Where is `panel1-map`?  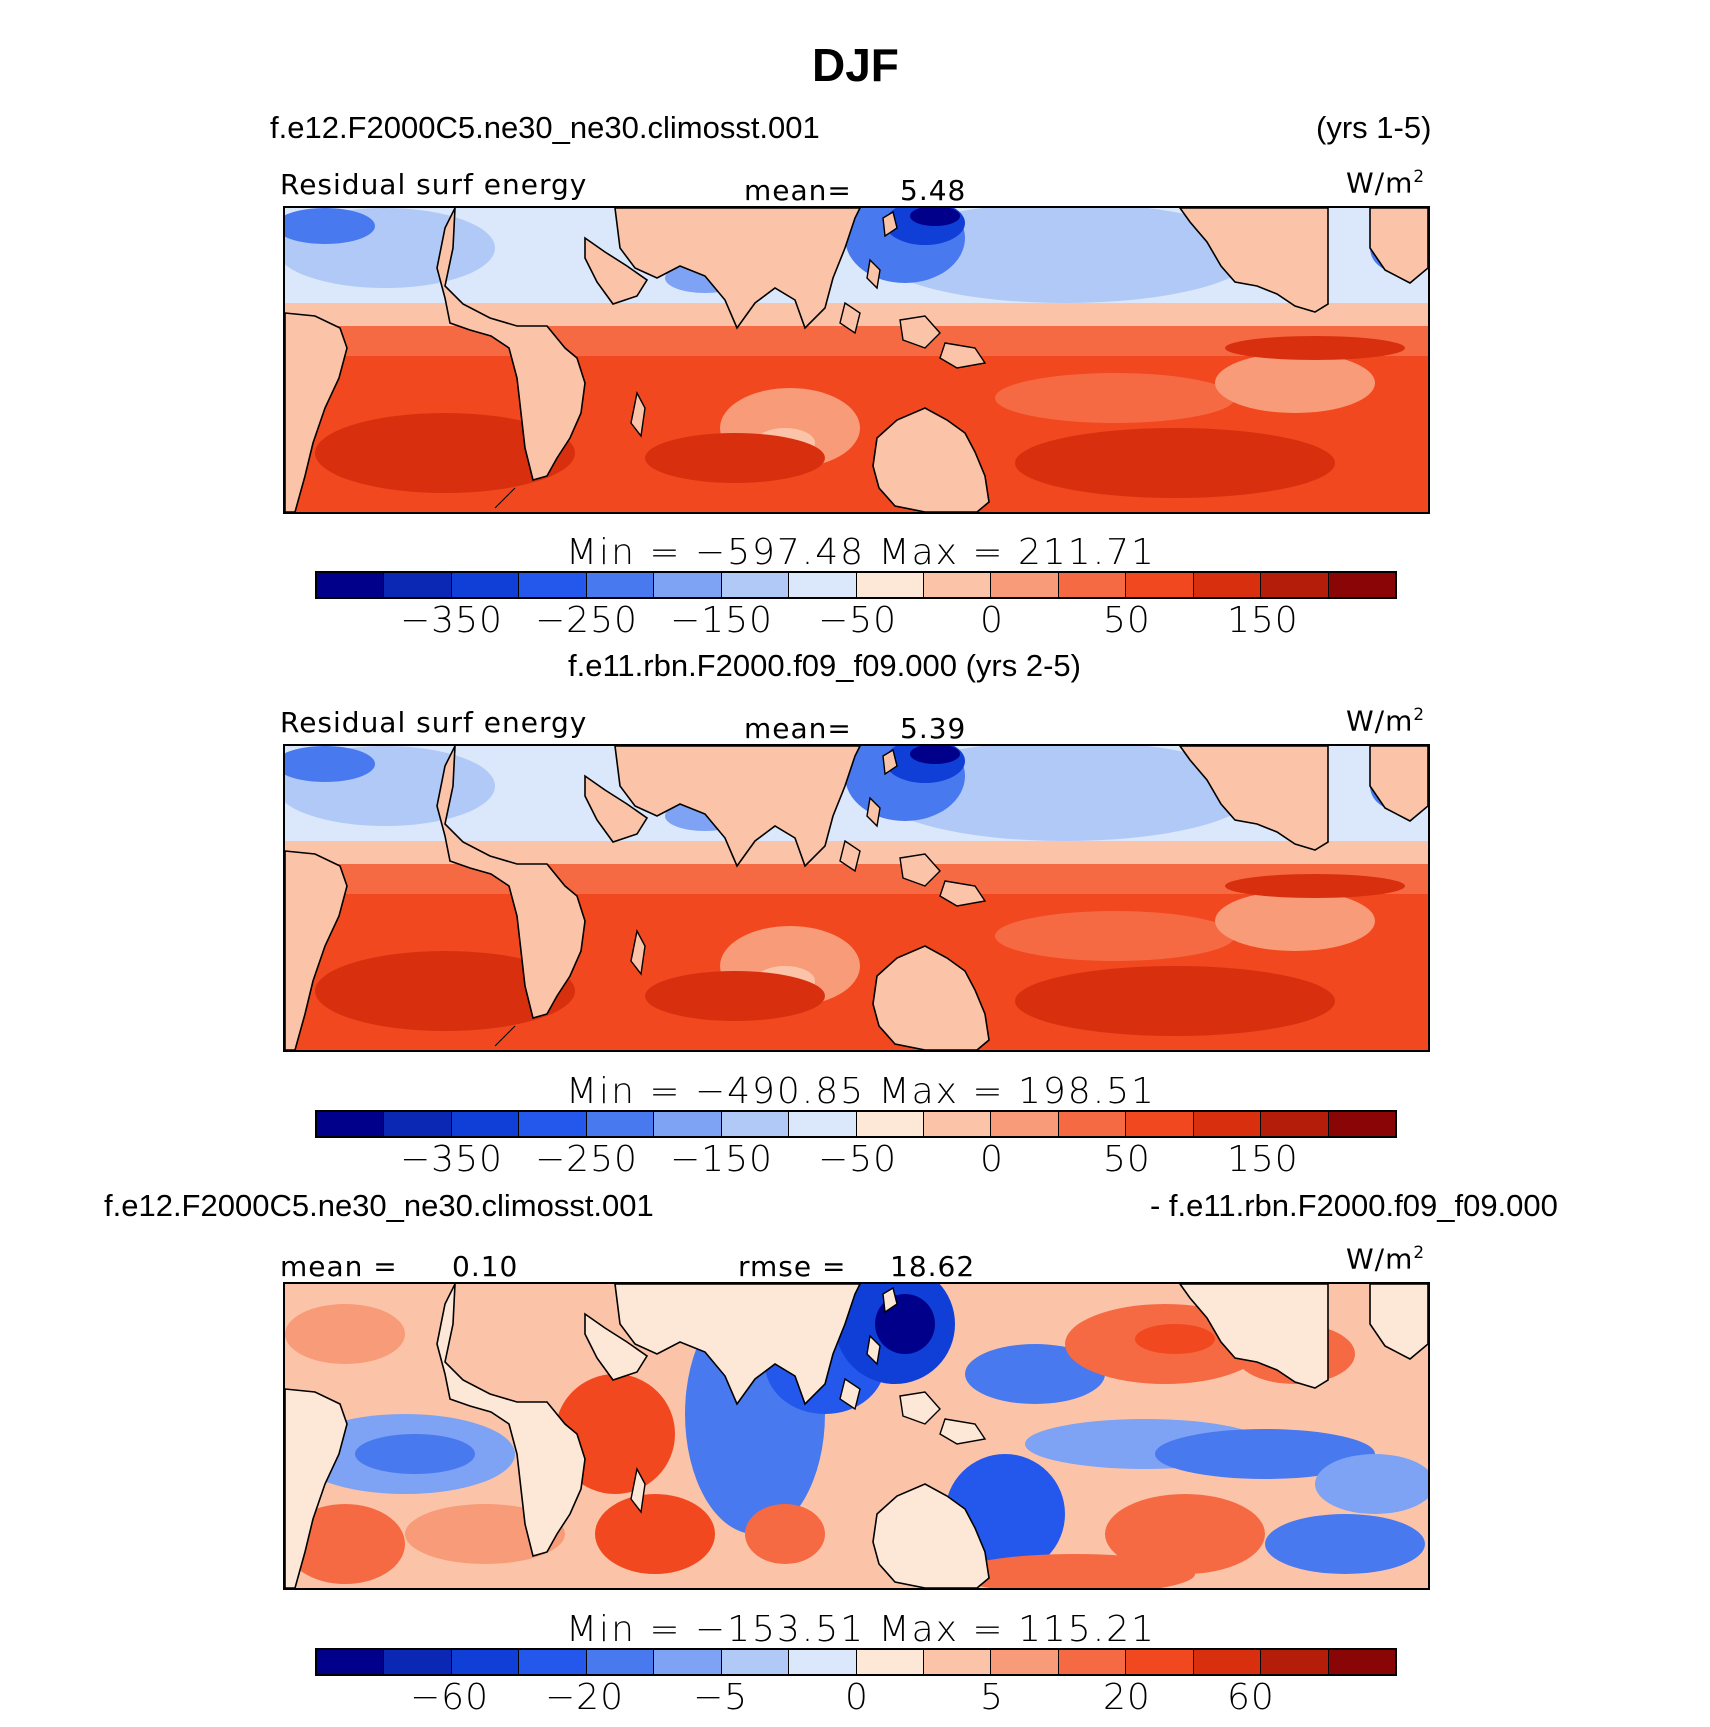 panel1-map is located at coordinates (856, 360).